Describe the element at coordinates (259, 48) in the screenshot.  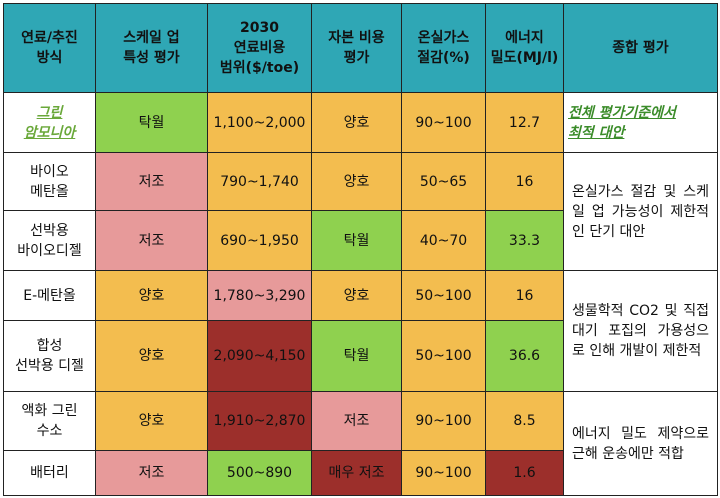
I see `header-cost: 2030 연료비용 범위($/toe)` at that location.